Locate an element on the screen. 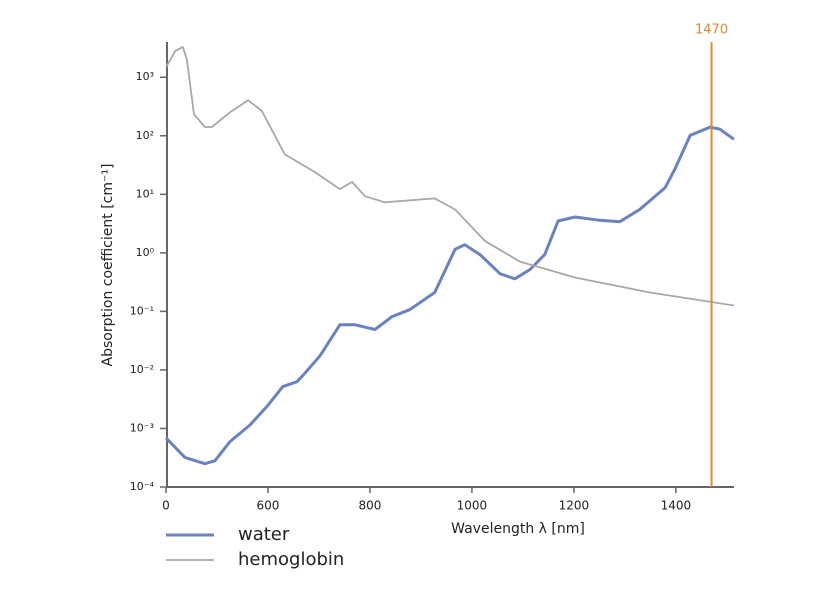 The width and height of the screenshot is (832, 594). y-tick-label: 10¹ is located at coordinates (145, 193).